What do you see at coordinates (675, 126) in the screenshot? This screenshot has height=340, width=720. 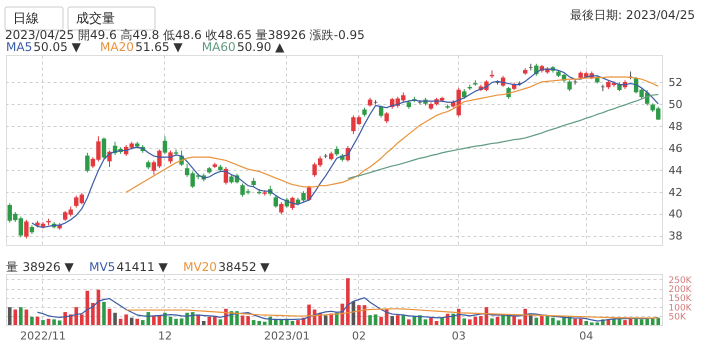 I see `y-tick-label: 48` at bounding box center [675, 126].